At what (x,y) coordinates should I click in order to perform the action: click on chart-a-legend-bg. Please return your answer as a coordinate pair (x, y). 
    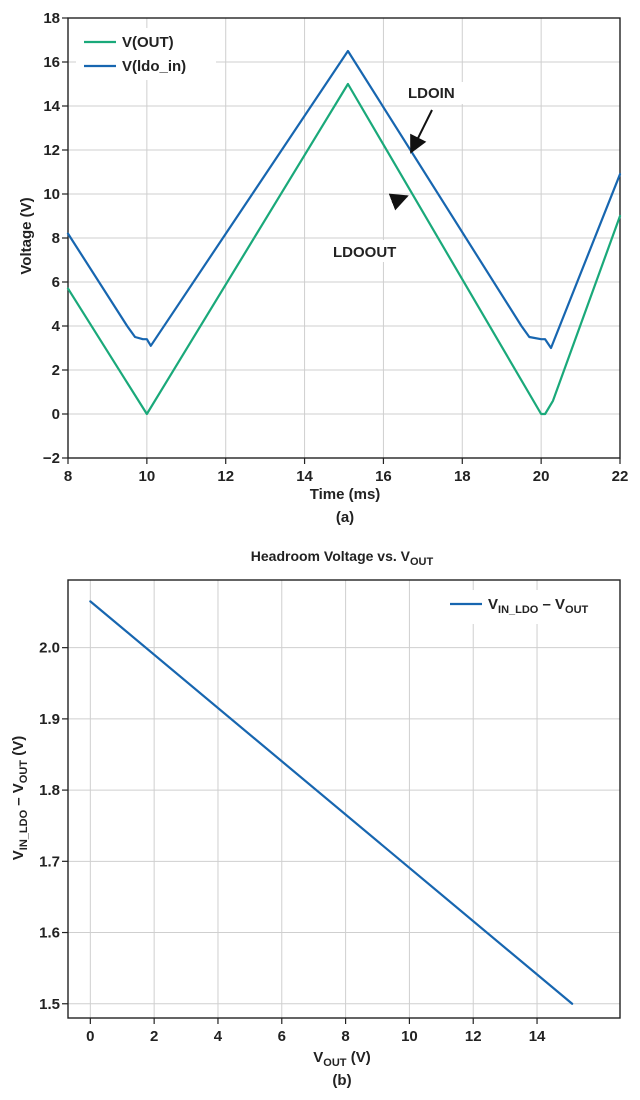
    Looking at the image, I should click on (146, 54).